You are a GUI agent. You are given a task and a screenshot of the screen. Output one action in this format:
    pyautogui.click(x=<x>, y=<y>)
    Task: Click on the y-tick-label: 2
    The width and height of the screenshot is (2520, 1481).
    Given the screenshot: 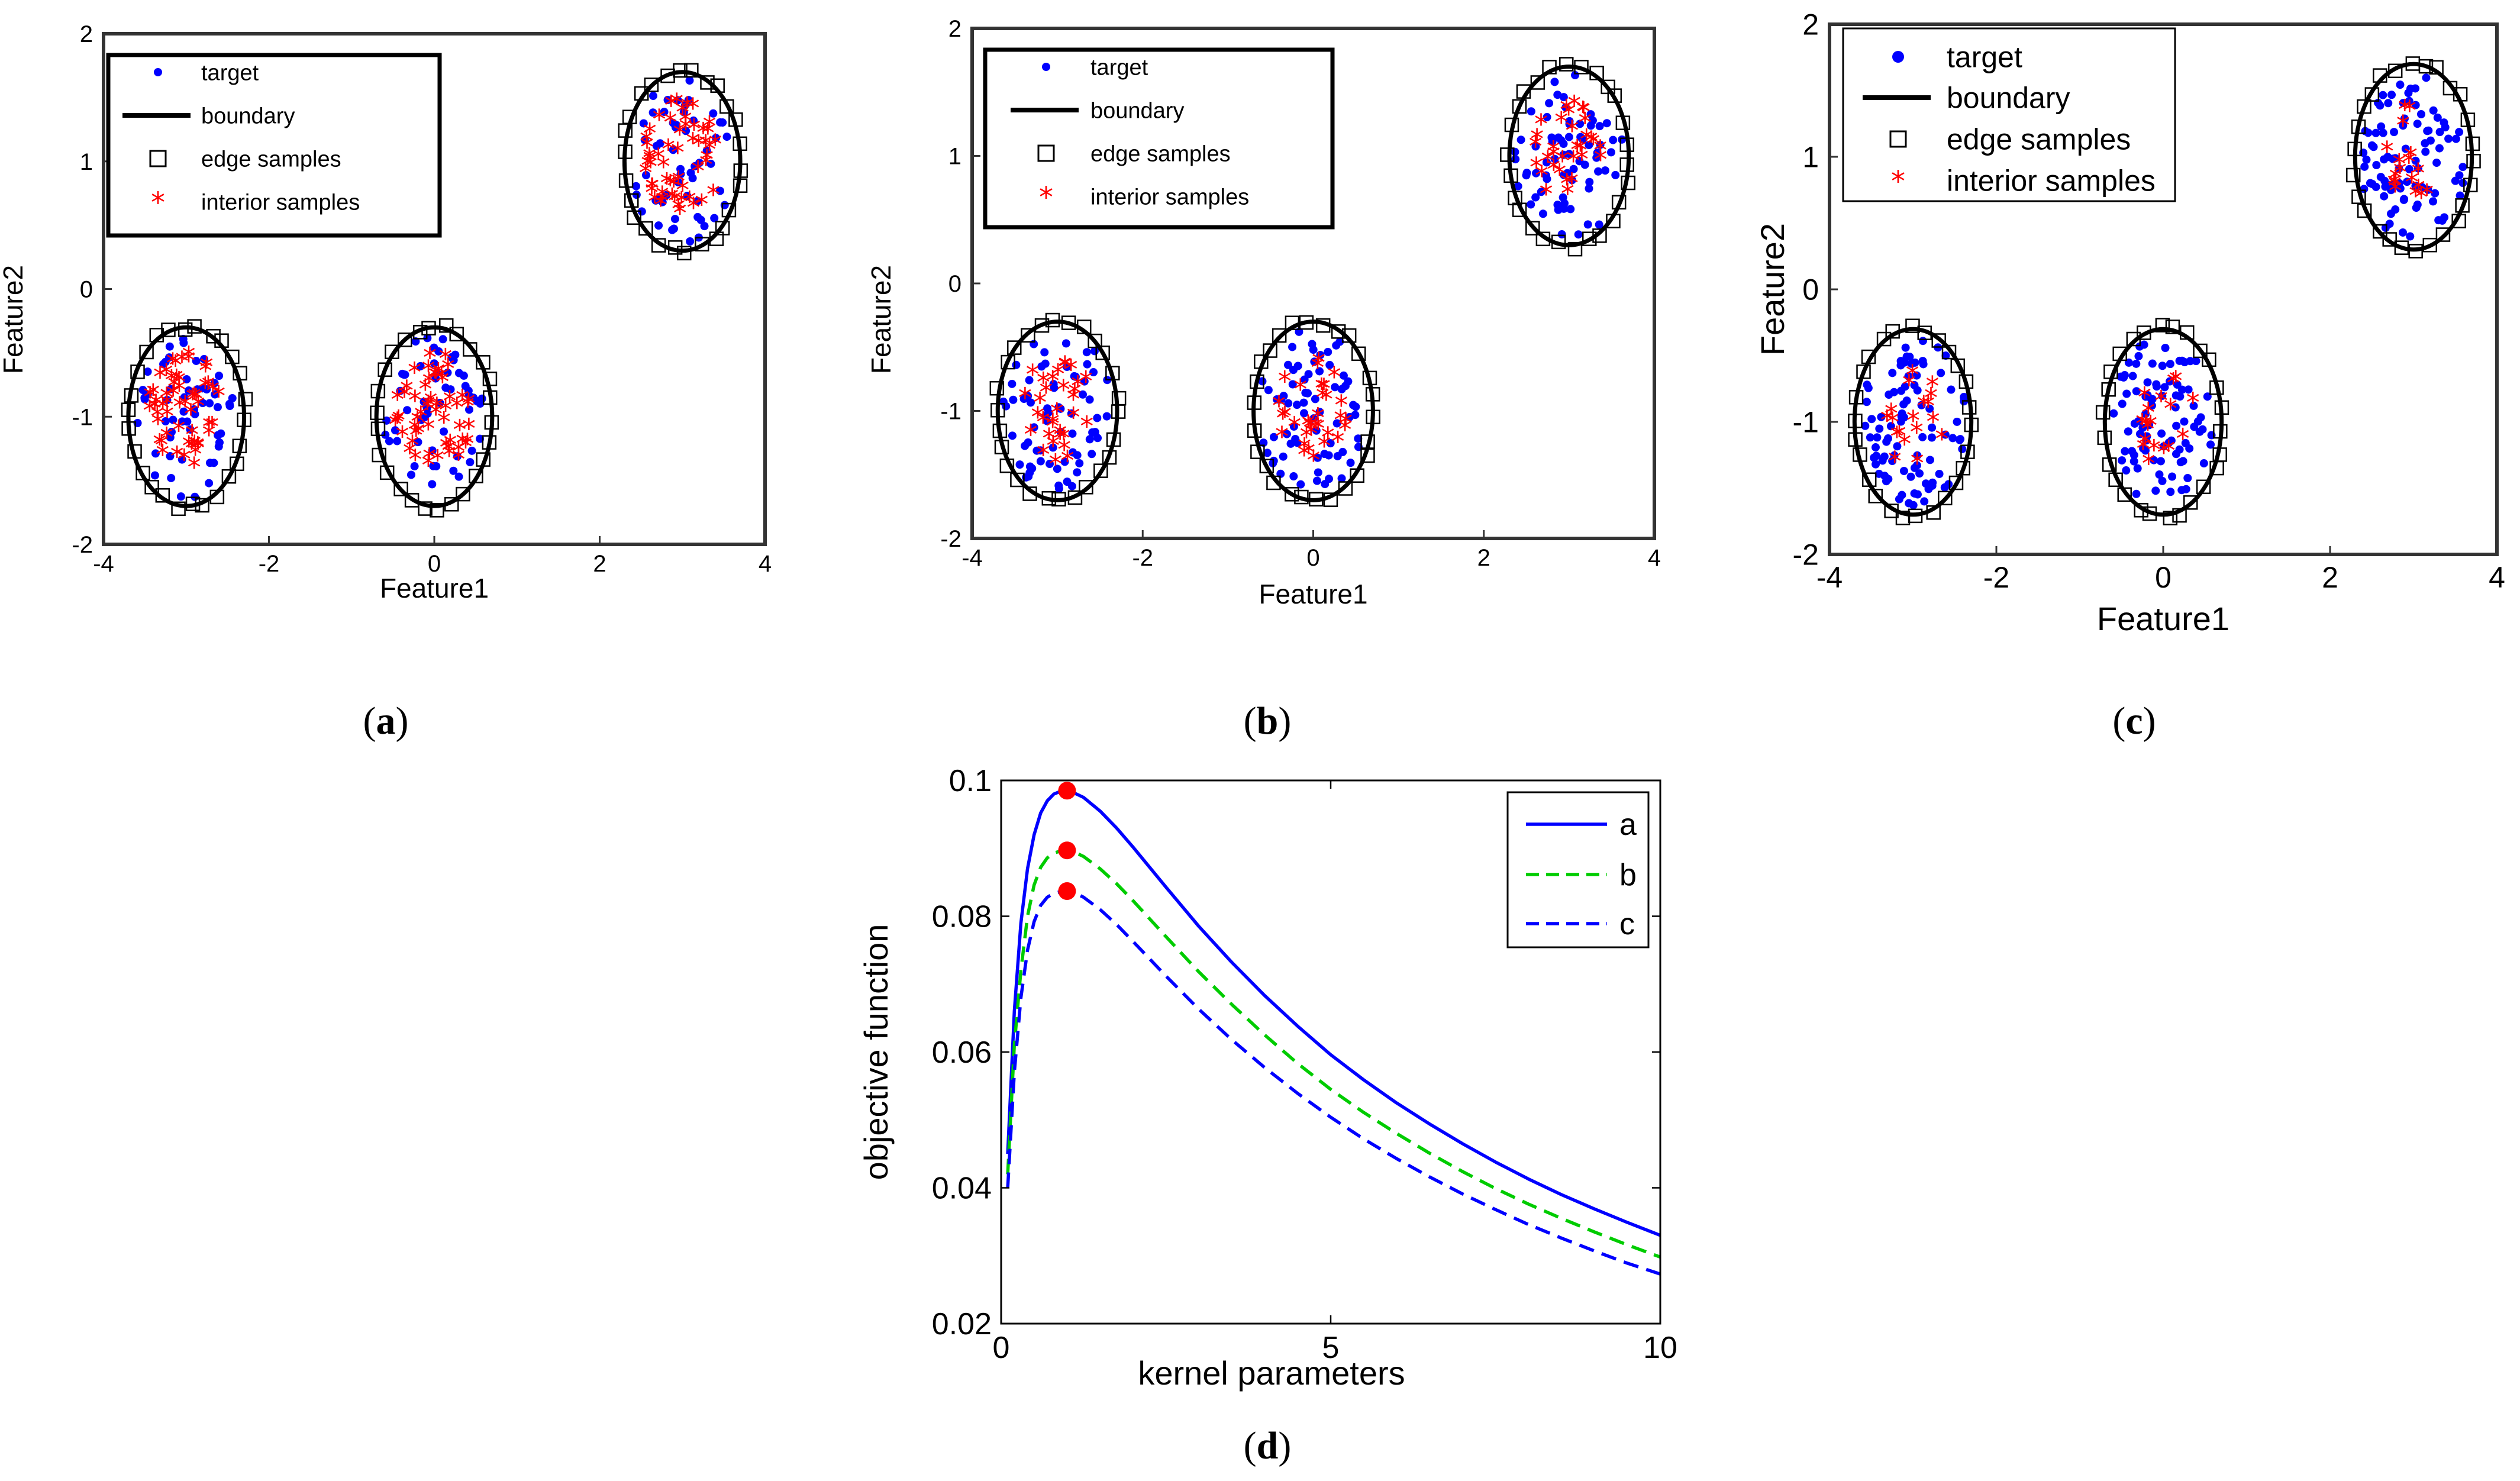 What is the action you would take?
    pyautogui.click(x=86, y=34)
    